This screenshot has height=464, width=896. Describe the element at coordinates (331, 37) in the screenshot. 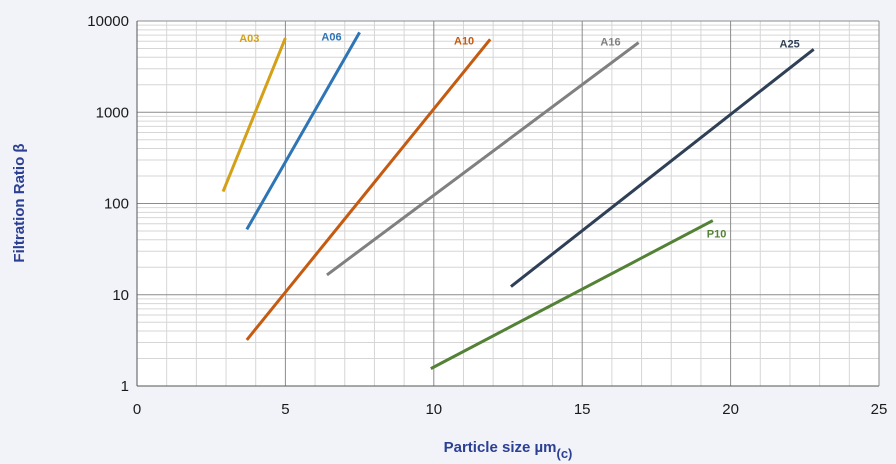

I see `series-label-a06: A06` at that location.